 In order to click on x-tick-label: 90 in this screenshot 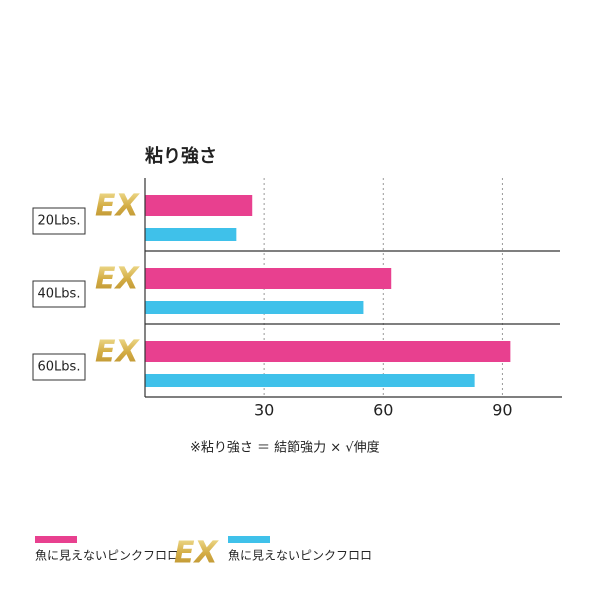, I will do `click(502, 410)`.